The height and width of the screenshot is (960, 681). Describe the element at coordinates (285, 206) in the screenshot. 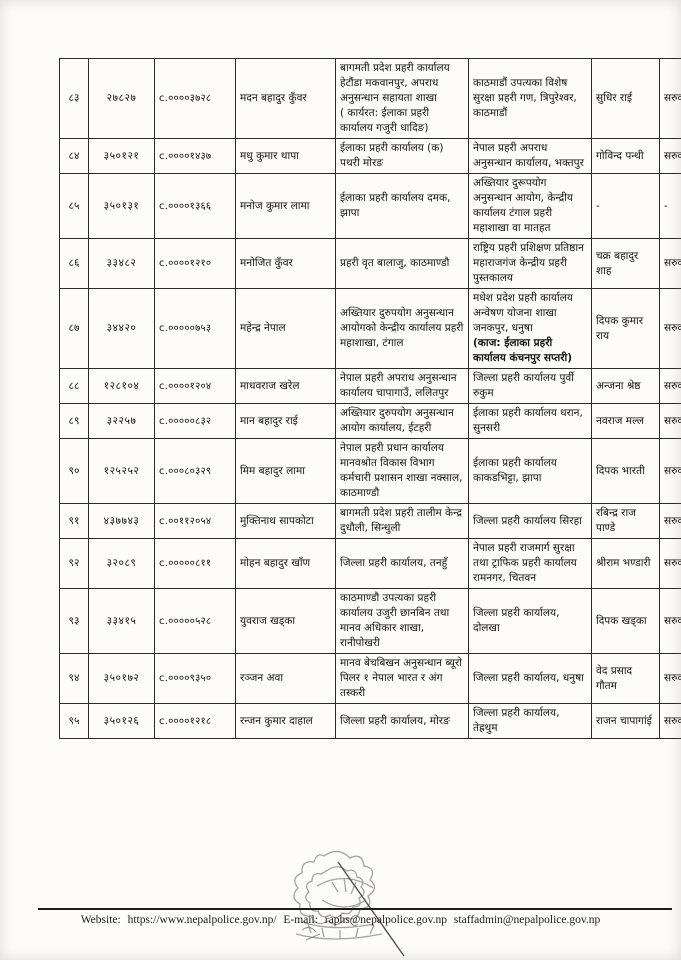

I see `cell-officer-name: मनोज कुमार लामा` at that location.